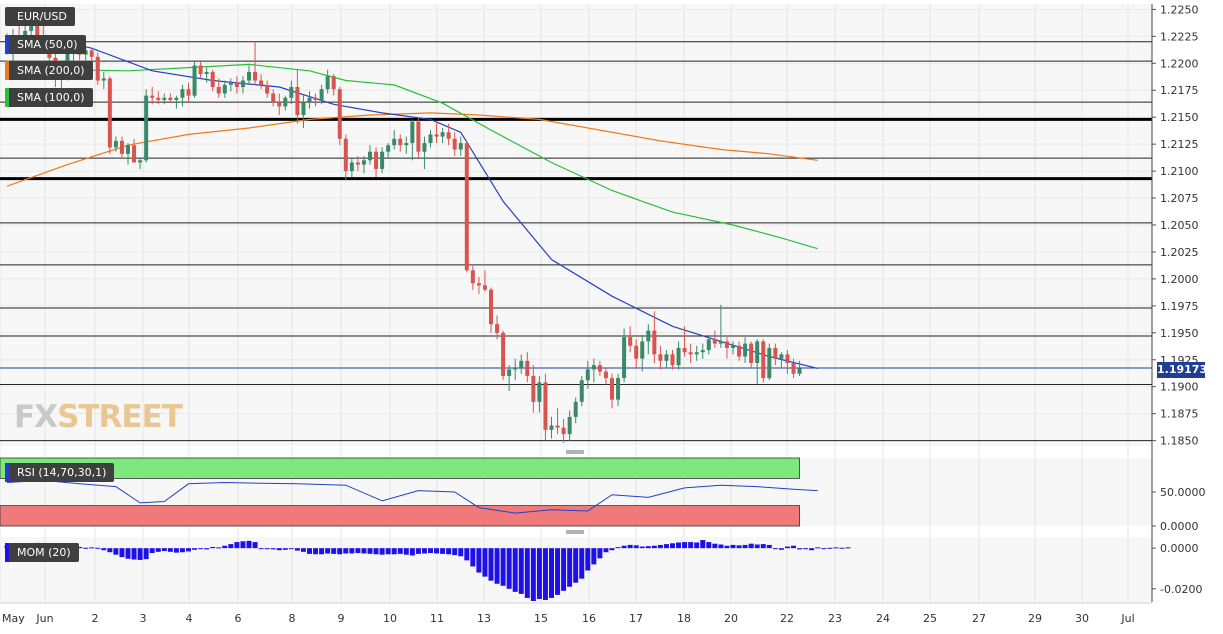 The width and height of the screenshot is (1223, 634). I want to click on mom-y-tick-label: 0.0000, so click(1179, 548).